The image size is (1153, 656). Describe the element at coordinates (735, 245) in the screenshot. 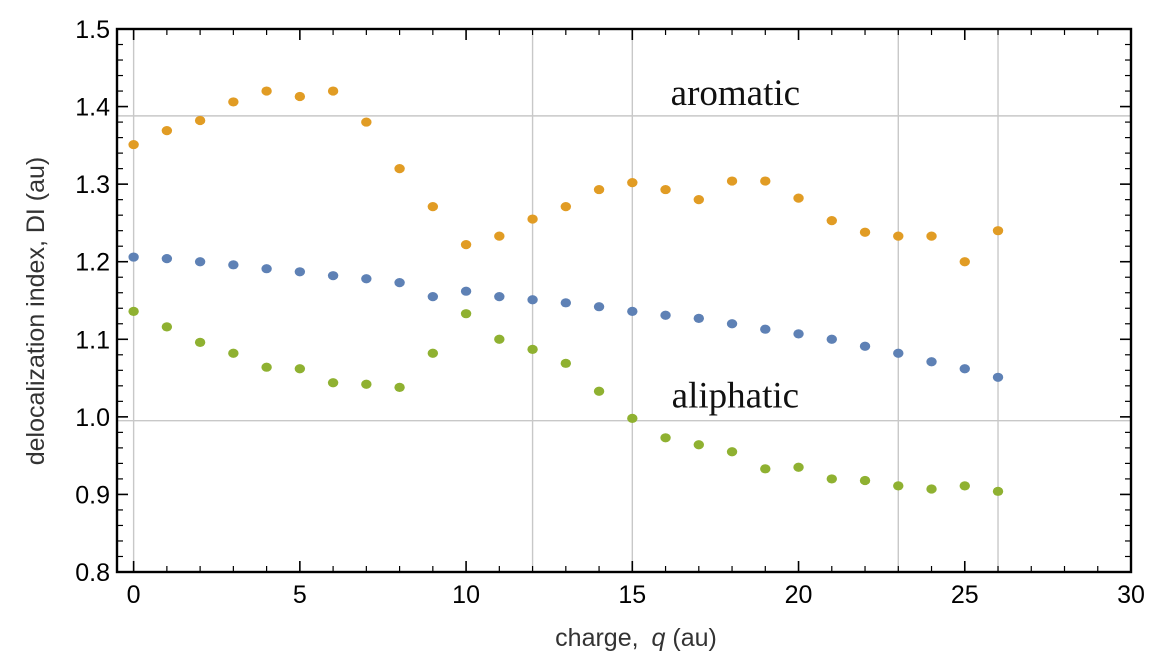

I see `annotations: aromatic aliphatic` at that location.